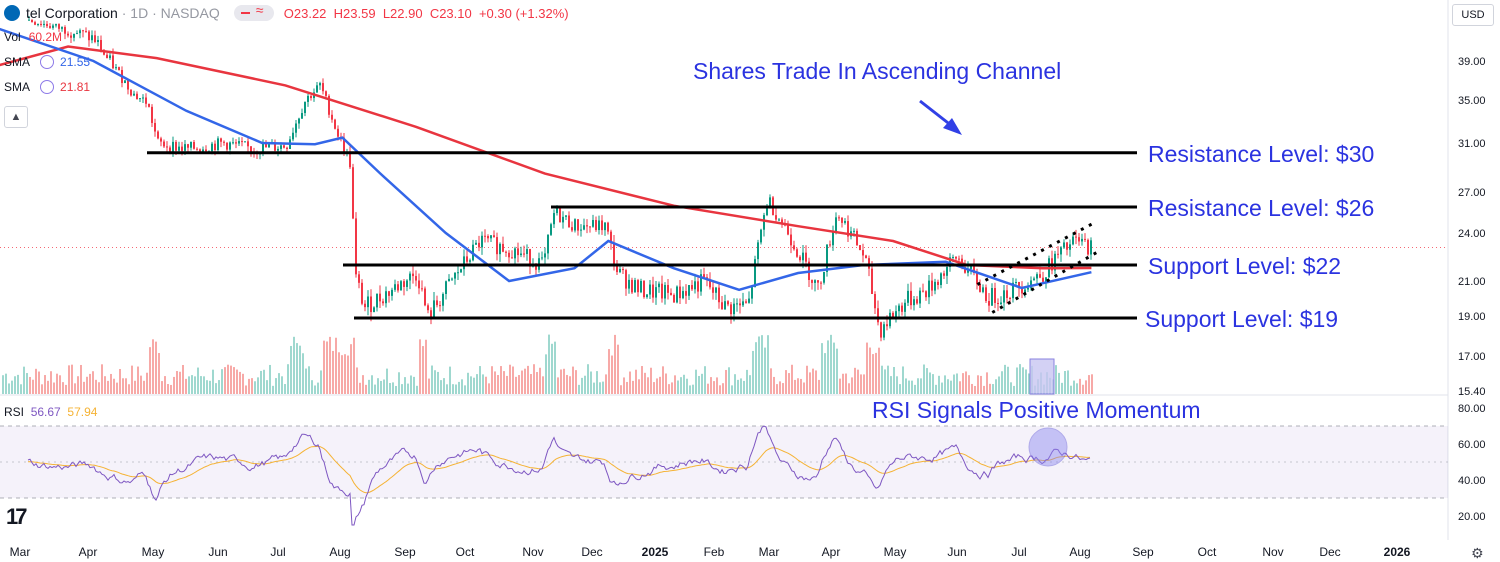  What do you see at coordinates (1472, 392) in the screenshot?
I see `price-tick: 15.40` at bounding box center [1472, 392].